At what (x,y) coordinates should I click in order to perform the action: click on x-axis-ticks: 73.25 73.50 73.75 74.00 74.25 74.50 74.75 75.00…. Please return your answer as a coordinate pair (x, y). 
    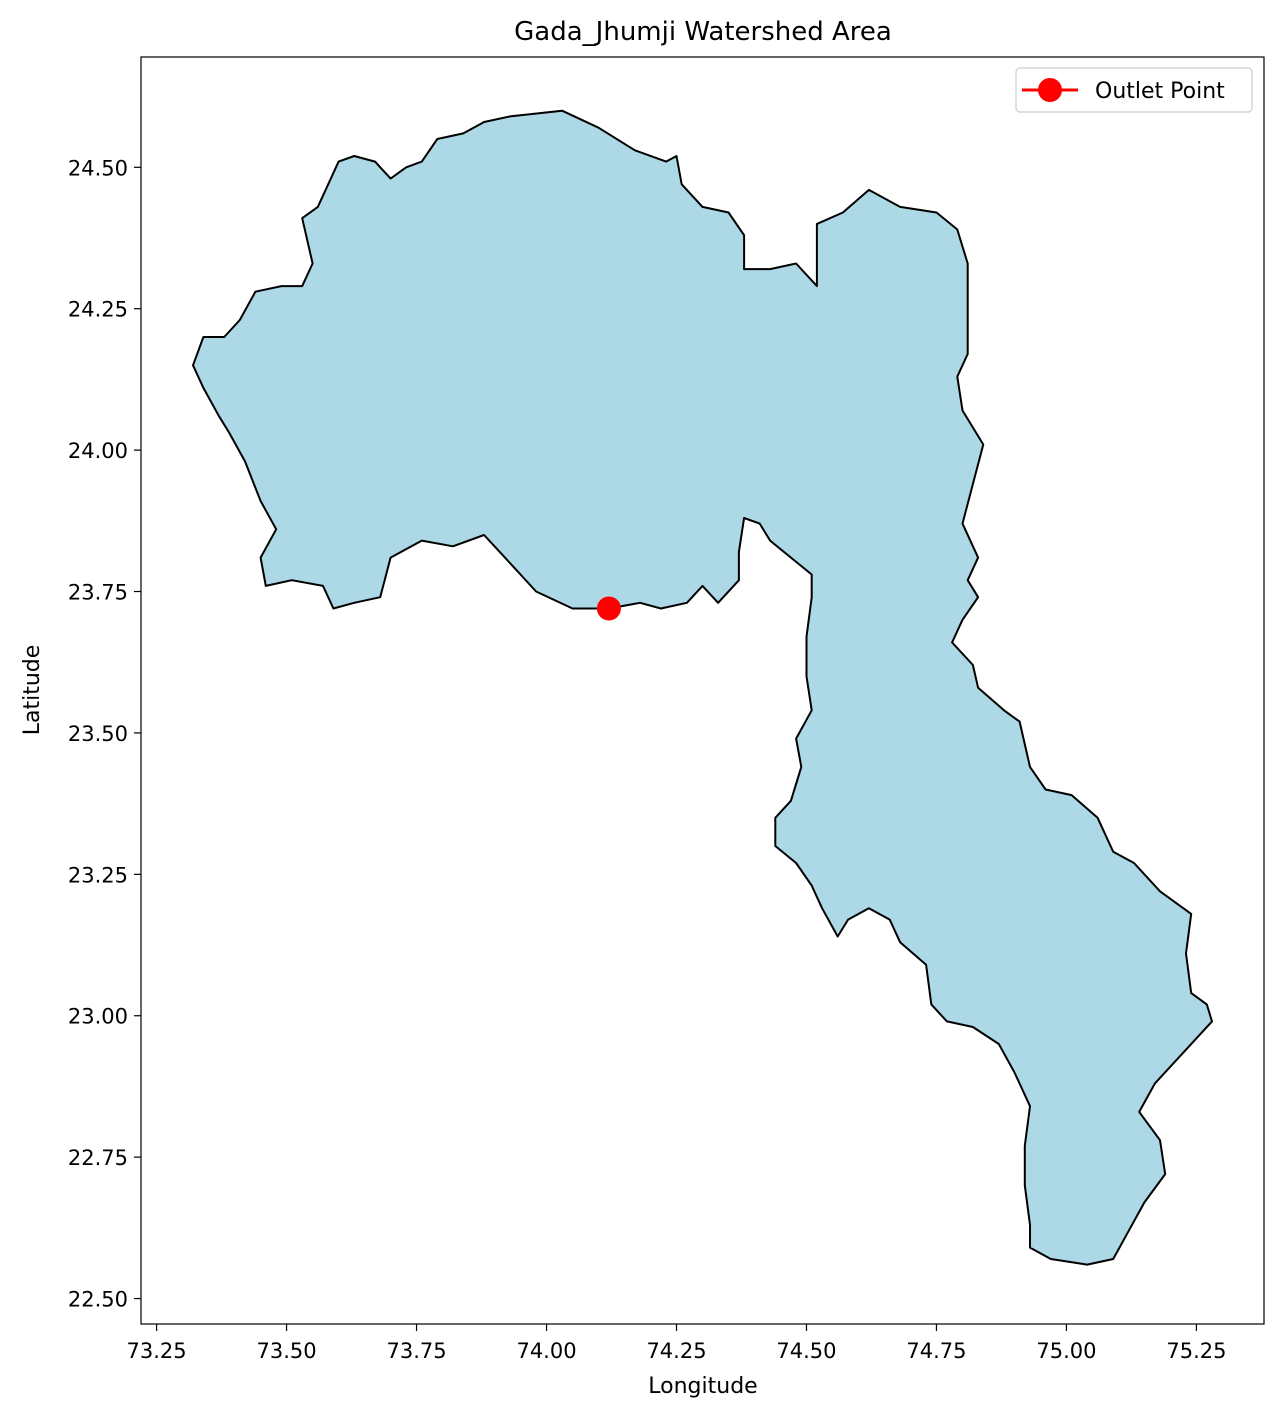
    Looking at the image, I should click on (676, 1343).